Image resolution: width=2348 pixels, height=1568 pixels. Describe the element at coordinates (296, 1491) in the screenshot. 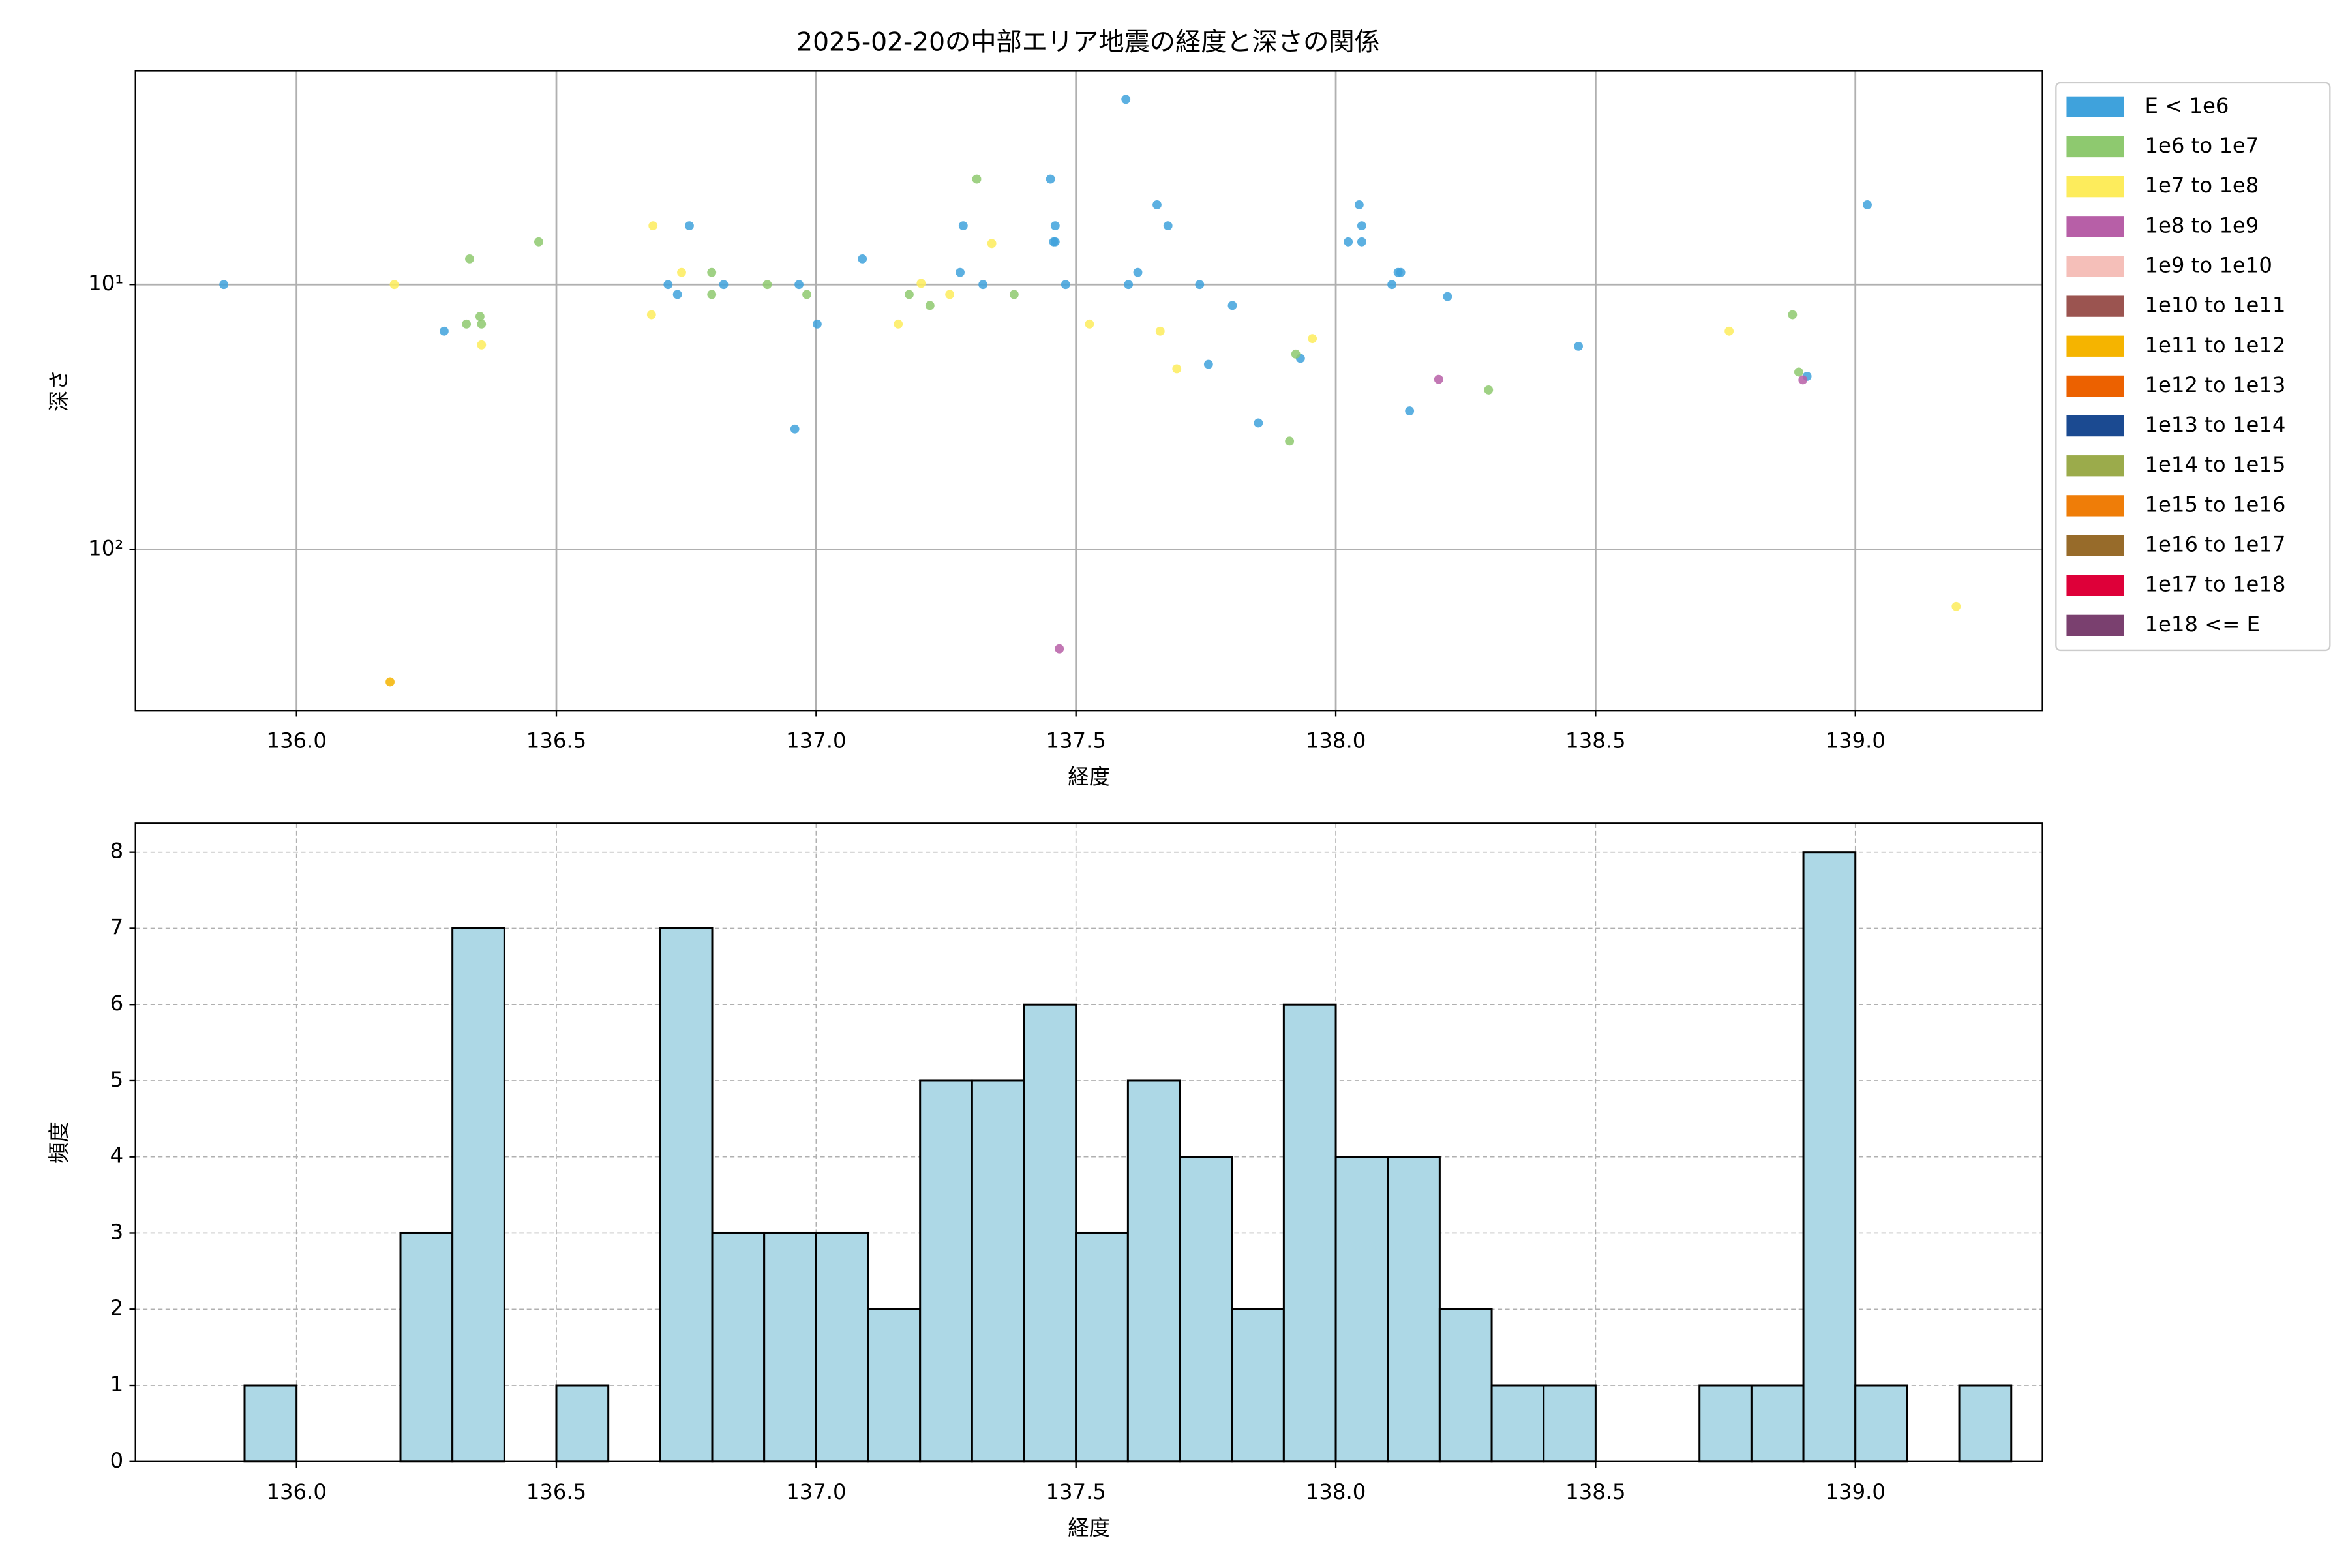

I see `x-tick-label: 136.0` at that location.